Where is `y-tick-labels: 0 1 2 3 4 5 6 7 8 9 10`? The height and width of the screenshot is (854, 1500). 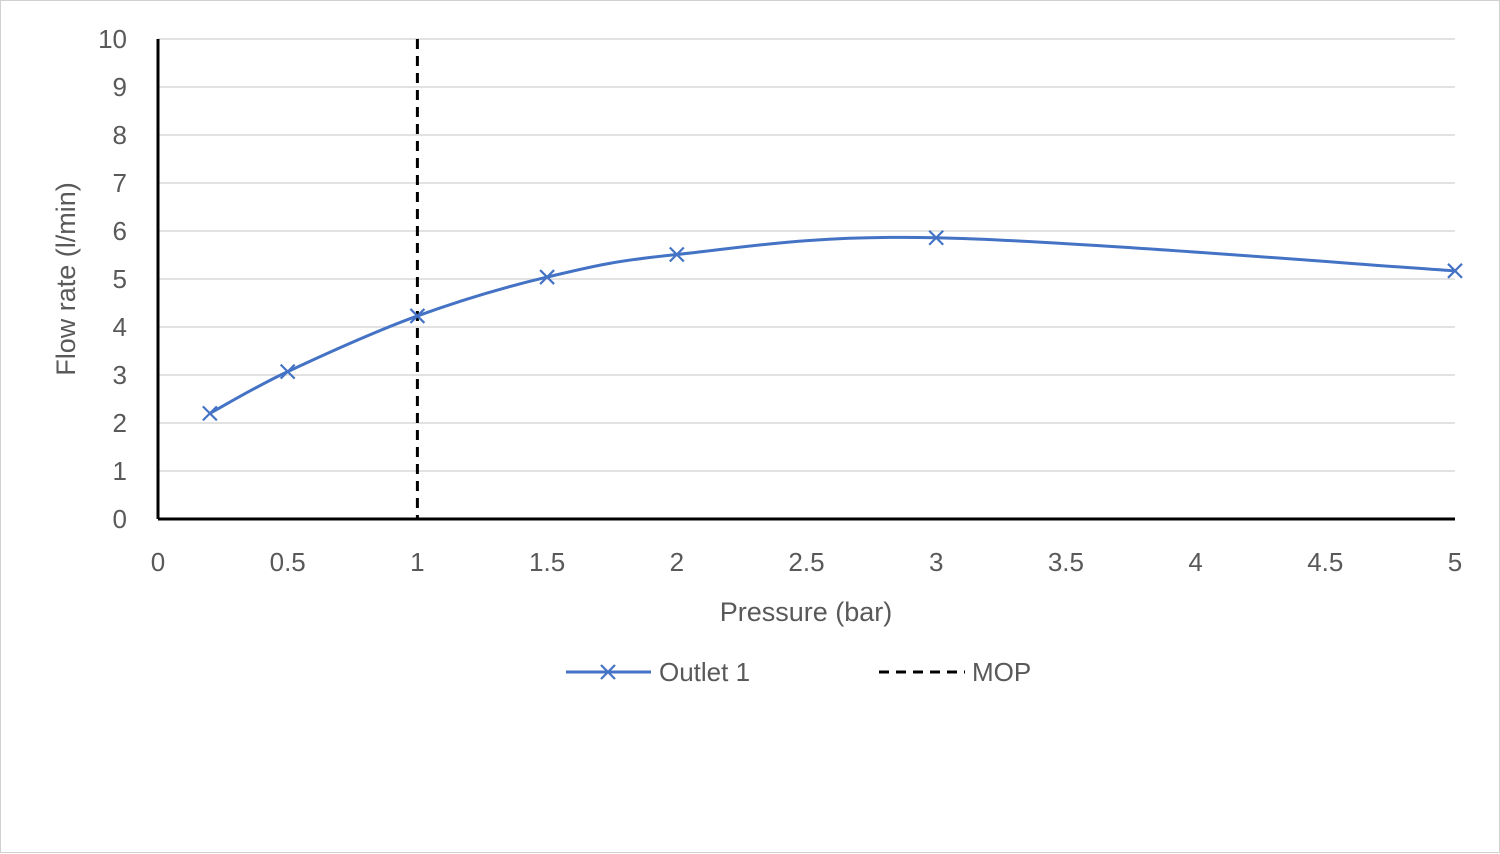
y-tick-labels: 0 1 2 3 4 5 6 7 8 9 10 is located at coordinates (112, 279).